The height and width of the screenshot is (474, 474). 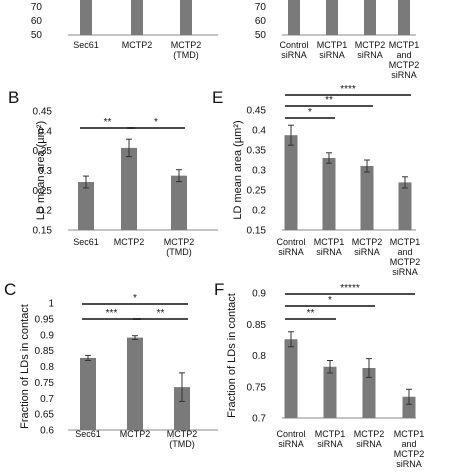 What do you see at coordinates (13, 97) in the screenshot?
I see `panel-label: B` at bounding box center [13, 97].